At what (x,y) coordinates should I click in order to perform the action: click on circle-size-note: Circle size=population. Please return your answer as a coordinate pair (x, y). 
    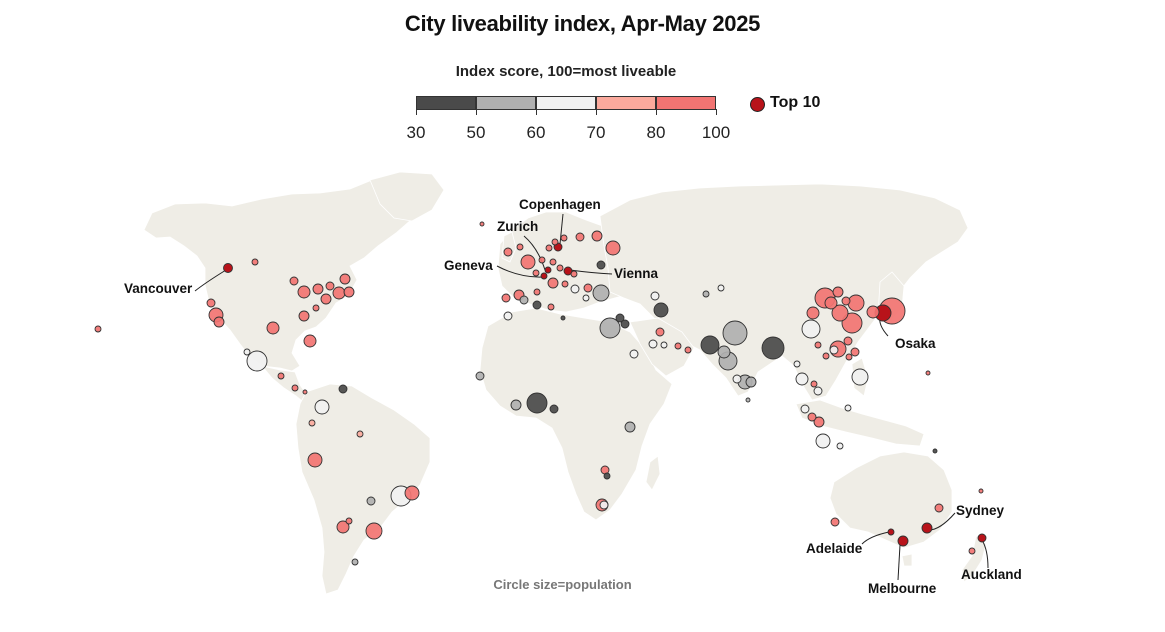
    Looking at the image, I should click on (562, 584).